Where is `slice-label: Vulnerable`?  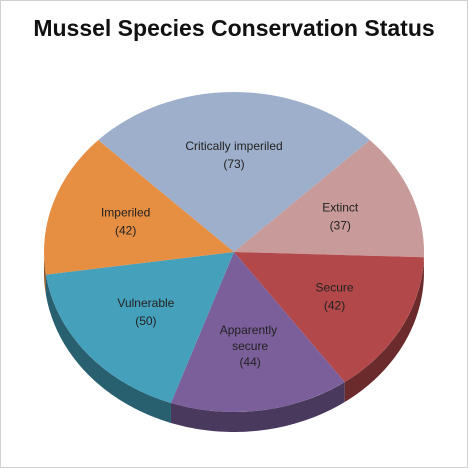
slice-label: Vulnerable is located at coordinates (145, 303).